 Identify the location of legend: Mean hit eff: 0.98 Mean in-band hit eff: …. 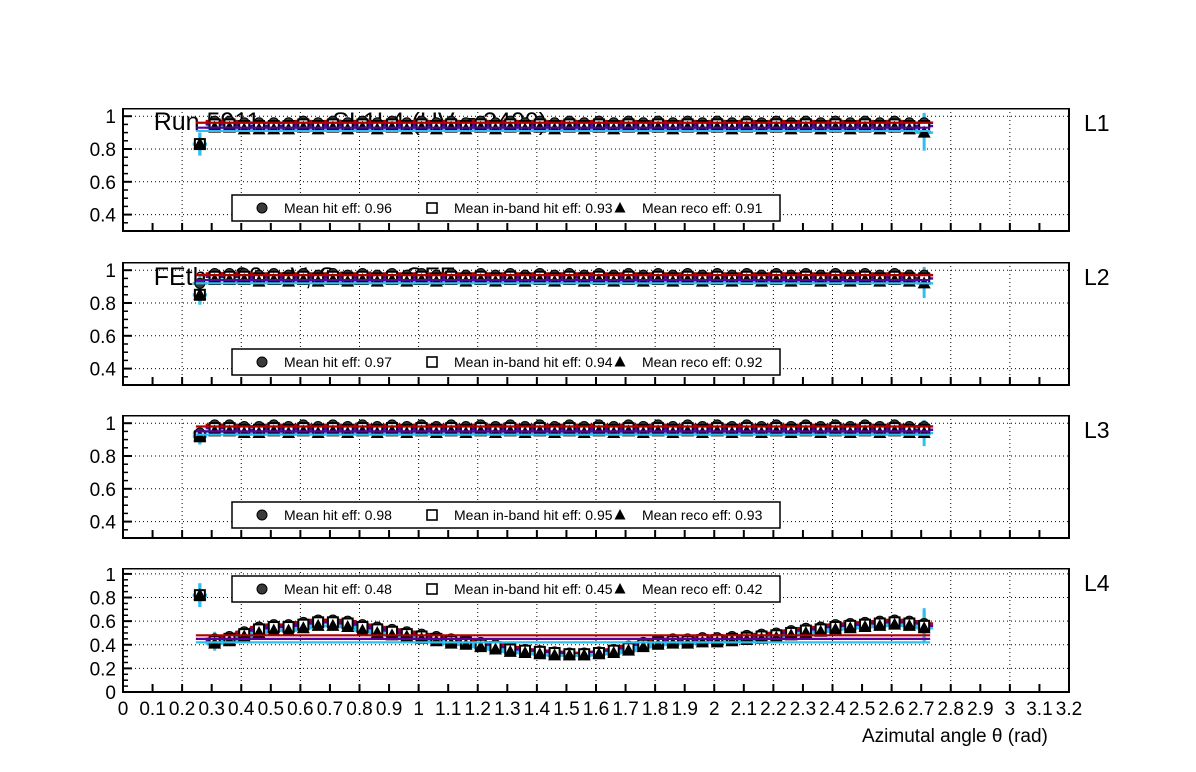
(506, 515).